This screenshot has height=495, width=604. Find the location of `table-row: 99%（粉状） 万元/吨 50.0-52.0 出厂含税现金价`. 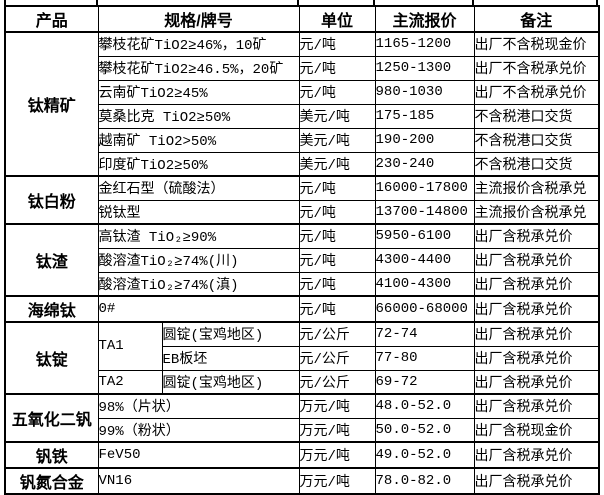

table-row: 99%（粉状） 万元/吨 50.0-52.0 出厂含税现金价 is located at coordinates (302, 430).